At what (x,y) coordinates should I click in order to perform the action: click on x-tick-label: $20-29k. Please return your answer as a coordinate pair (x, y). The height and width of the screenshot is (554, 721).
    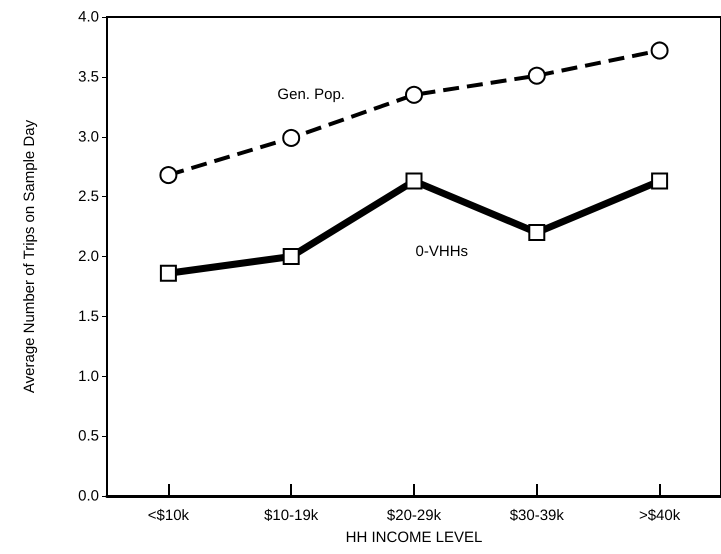
    Looking at the image, I should click on (414, 515).